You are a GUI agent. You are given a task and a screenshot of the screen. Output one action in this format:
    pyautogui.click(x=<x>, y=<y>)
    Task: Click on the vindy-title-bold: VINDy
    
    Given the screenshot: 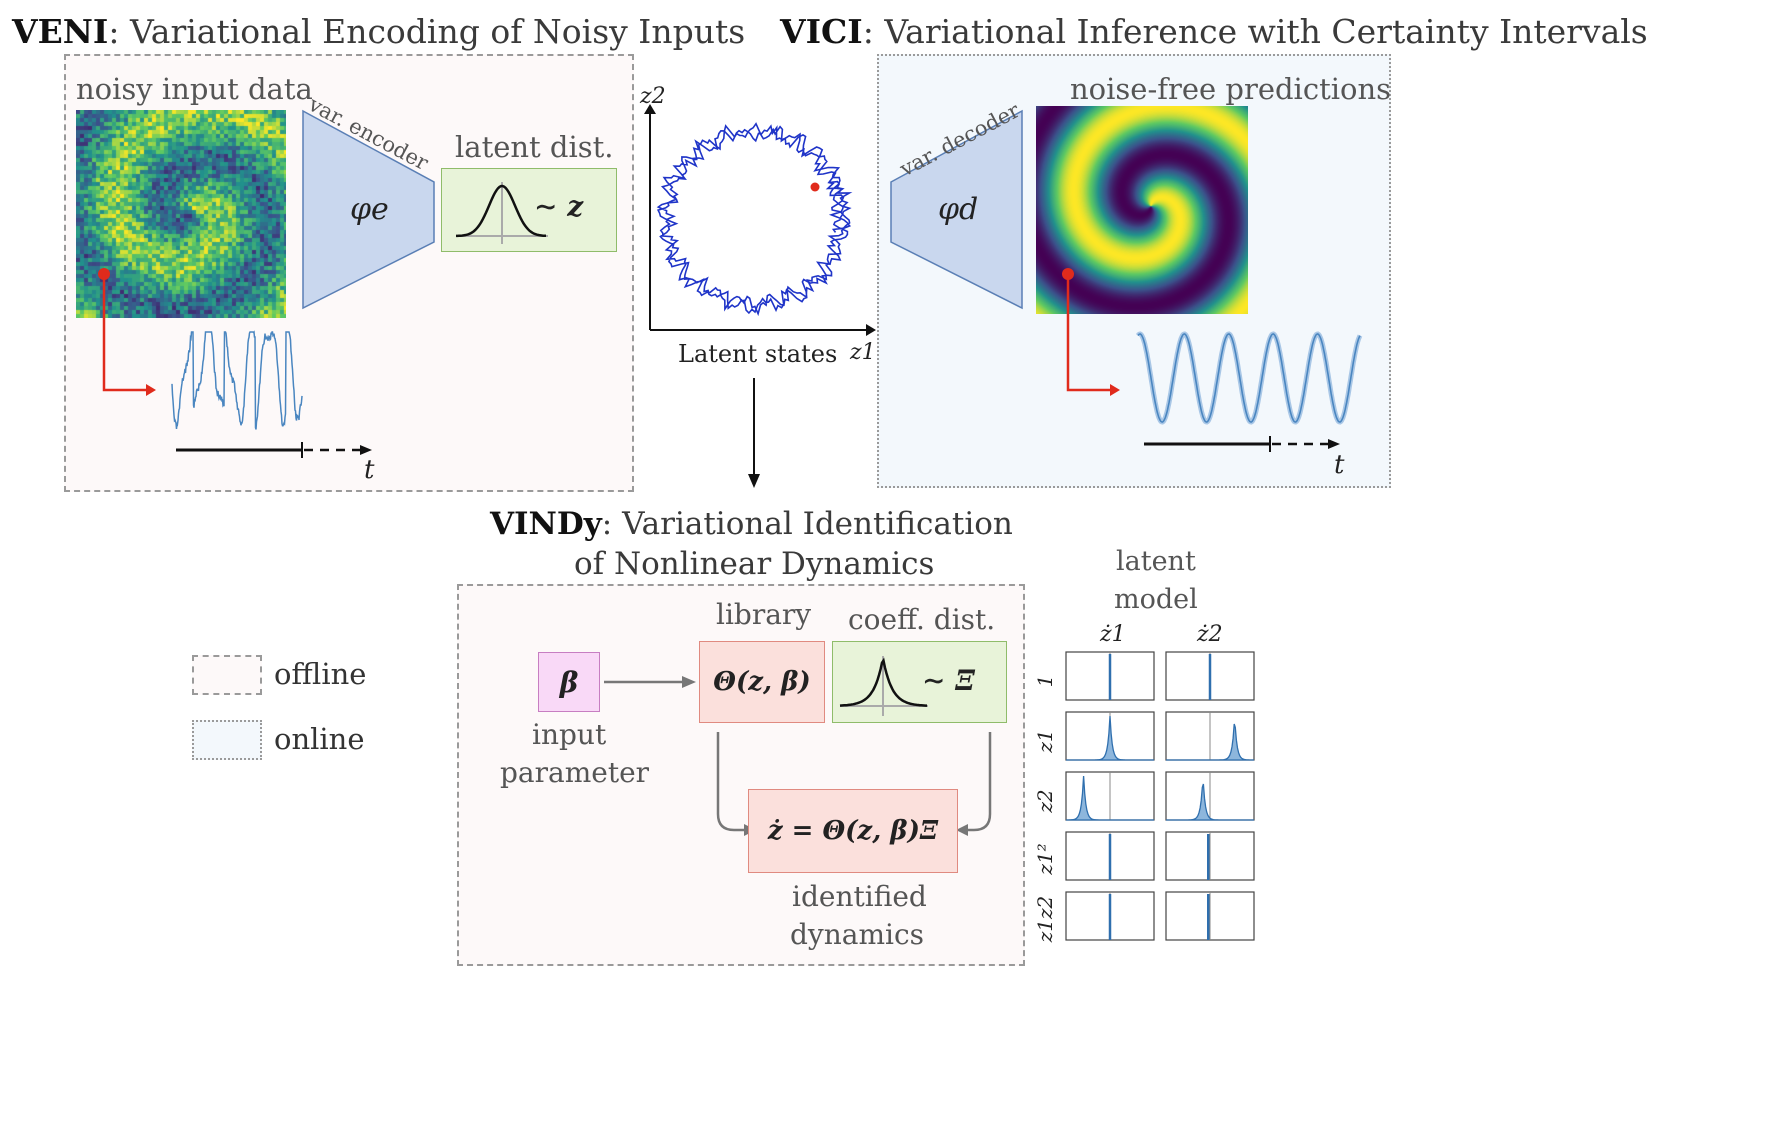 What is the action you would take?
    pyautogui.click(x=546, y=524)
    